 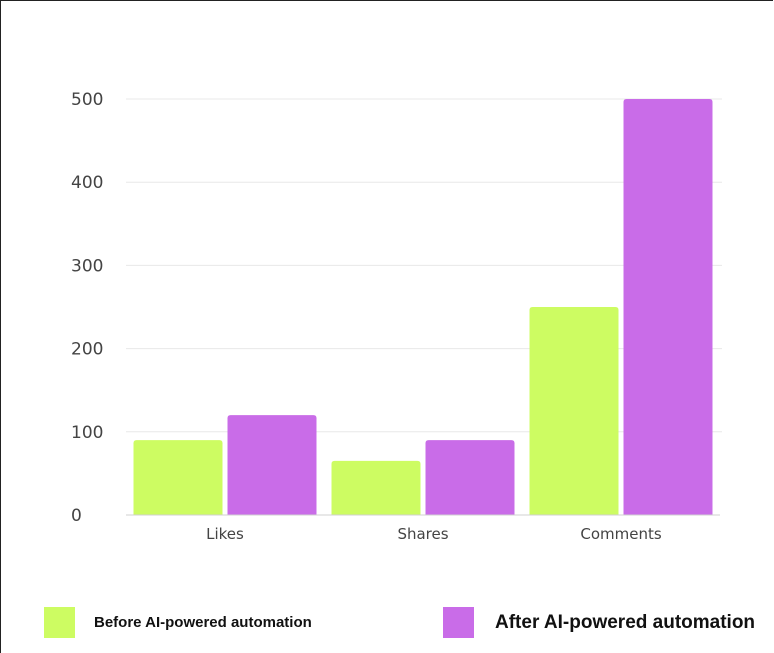 I want to click on y-tick-label: 400, so click(x=87, y=183).